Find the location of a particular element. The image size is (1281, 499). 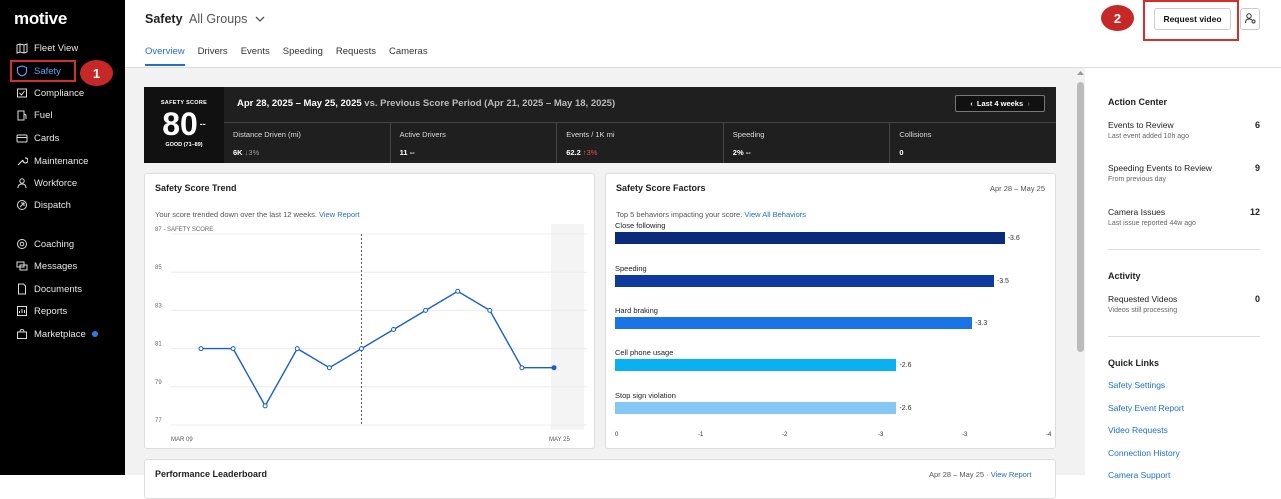

link-video-requests: Video Requests is located at coordinates (1138, 430).